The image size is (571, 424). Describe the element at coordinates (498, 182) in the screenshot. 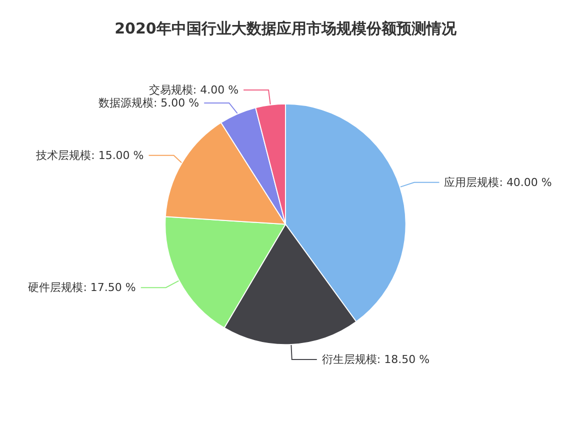

I see `slice-label: 应用层规模: 40.00 %` at that location.